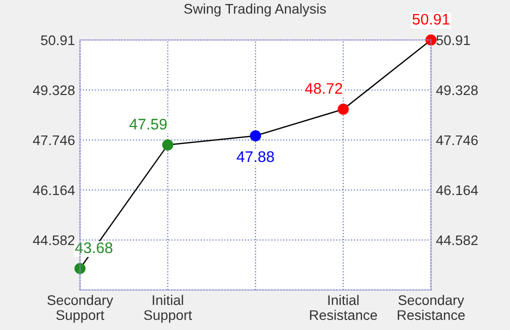 This screenshot has width=510, height=330. Describe the element at coordinates (53, 140) in the screenshot. I see `y-tick-label: 47.746` at that location.